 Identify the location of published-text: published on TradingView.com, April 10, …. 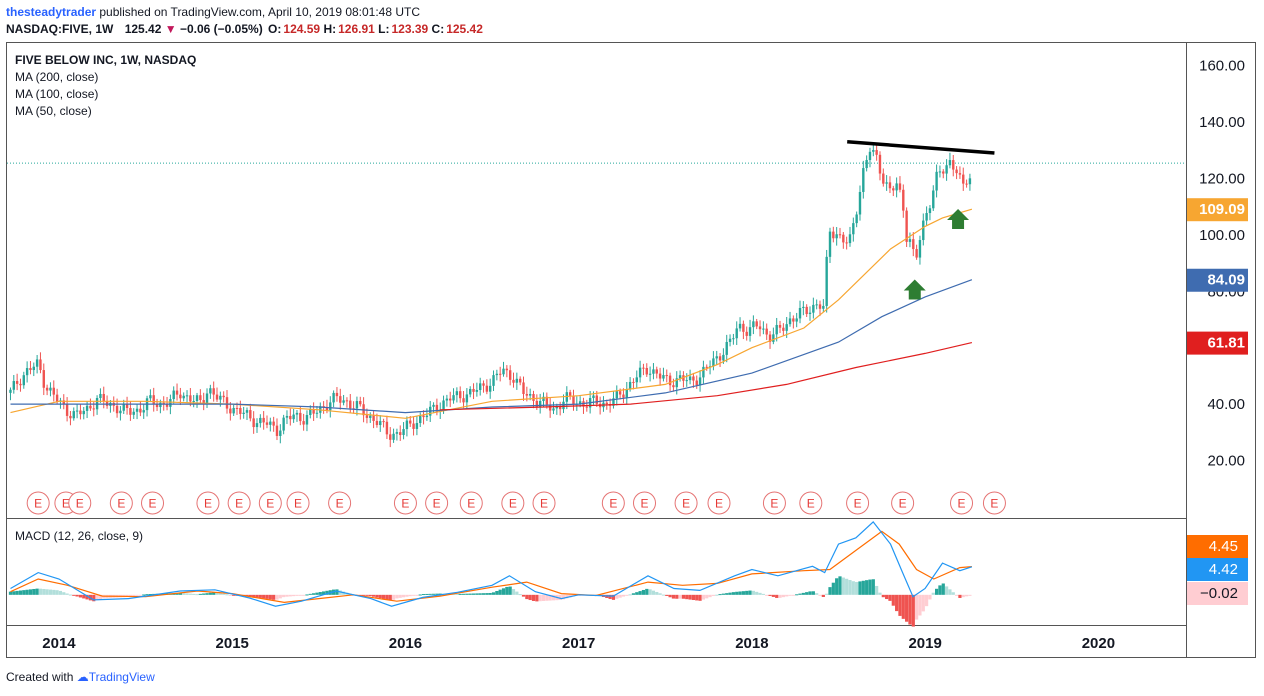
(258, 12).